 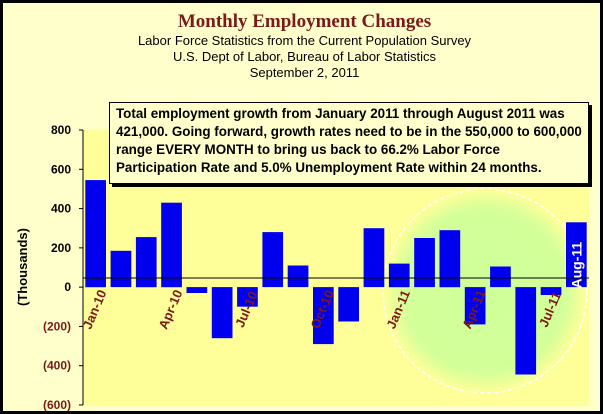 What do you see at coordinates (67, 287) in the screenshot?
I see `y-tick-label: 0` at bounding box center [67, 287].